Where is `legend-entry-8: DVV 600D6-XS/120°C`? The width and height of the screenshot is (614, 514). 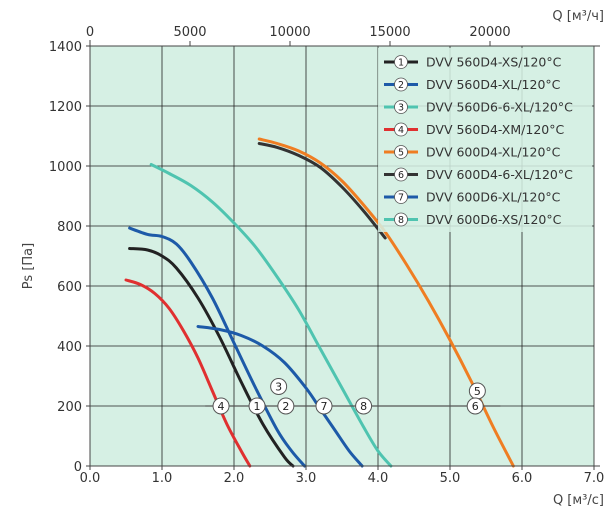 legend-entry-8: DVV 600D6-XS/120°C is located at coordinates (494, 219).